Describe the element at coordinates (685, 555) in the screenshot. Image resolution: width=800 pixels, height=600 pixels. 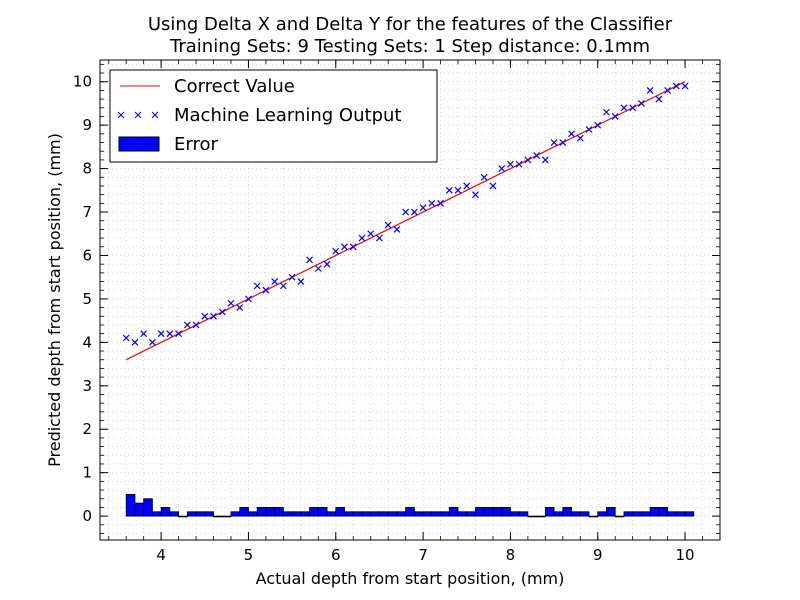
I see `x-tick-label: 10` at that location.